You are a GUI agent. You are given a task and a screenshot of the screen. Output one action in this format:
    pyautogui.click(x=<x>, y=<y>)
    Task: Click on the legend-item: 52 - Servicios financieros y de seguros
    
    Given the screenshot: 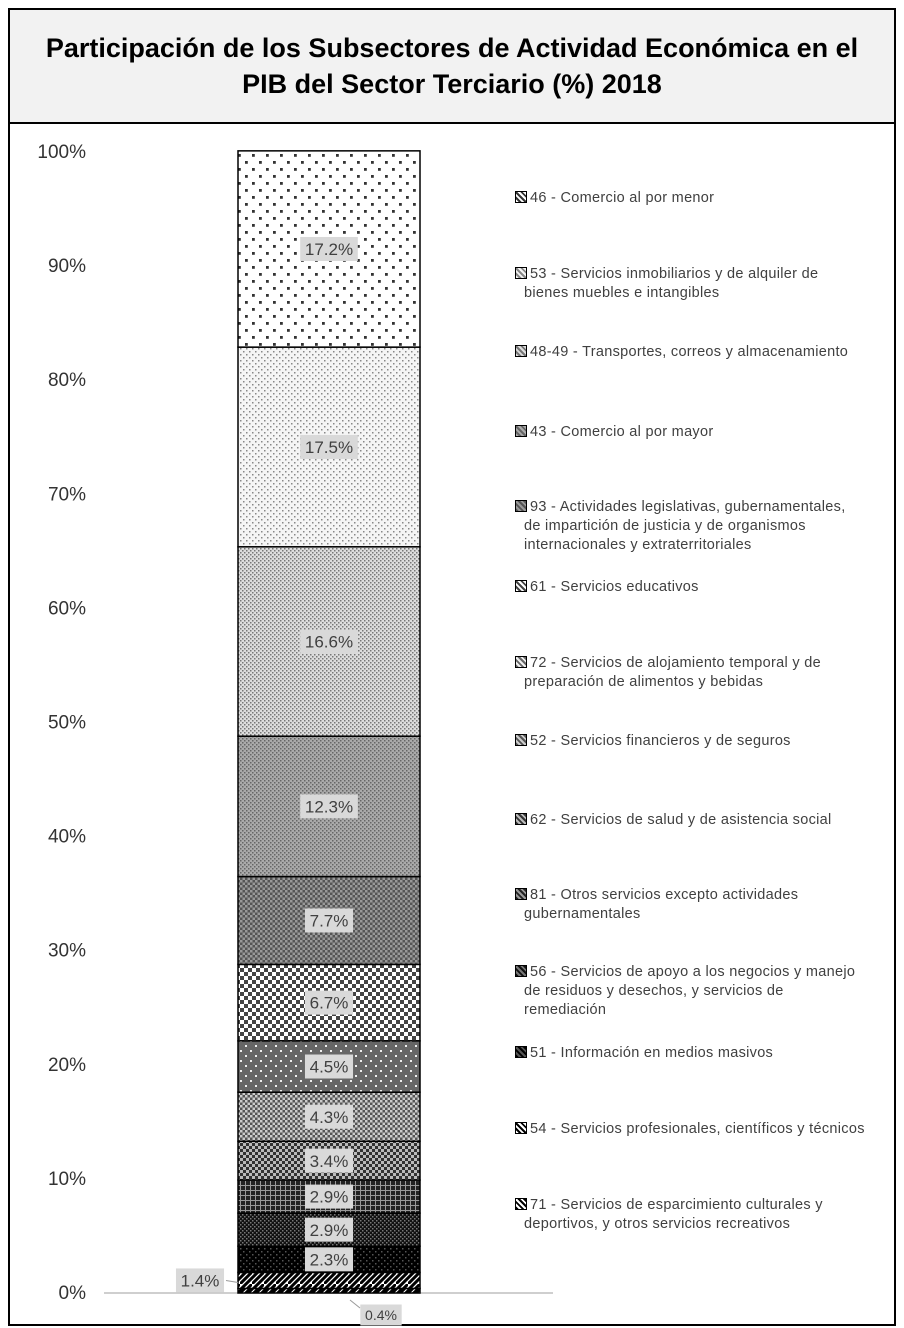 What is the action you would take?
    pyautogui.click(x=705, y=741)
    